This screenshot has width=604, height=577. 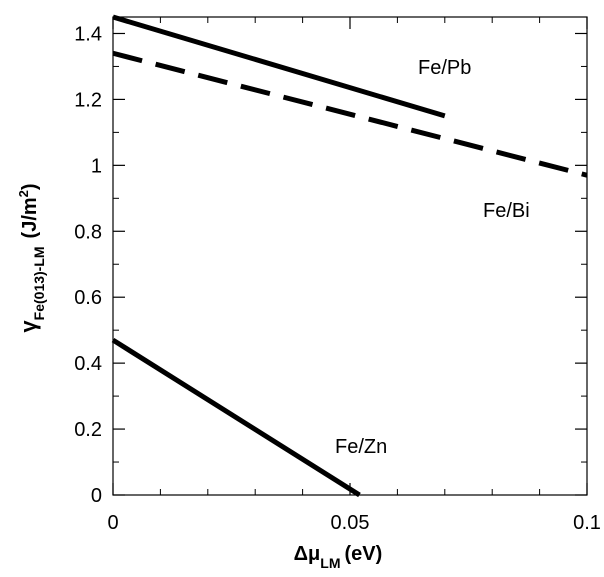 What do you see at coordinates (112, 523) in the screenshot?
I see `x-tick-label: 0` at bounding box center [112, 523].